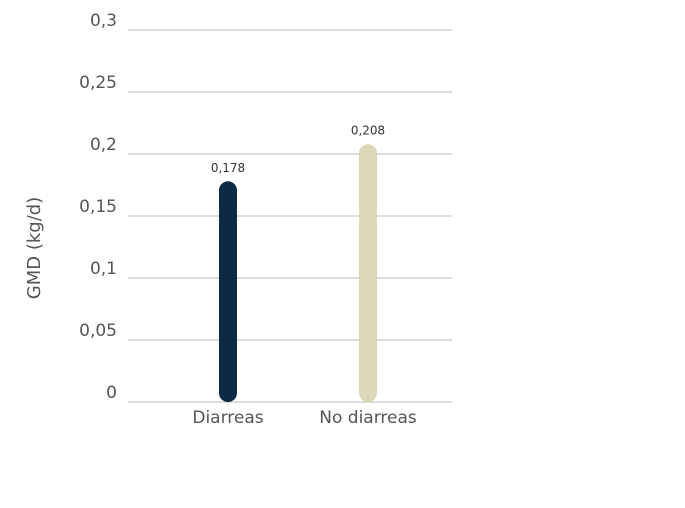 The height and width of the screenshot is (508, 685). I want to click on y-tick-label: 0,15, so click(98, 207).